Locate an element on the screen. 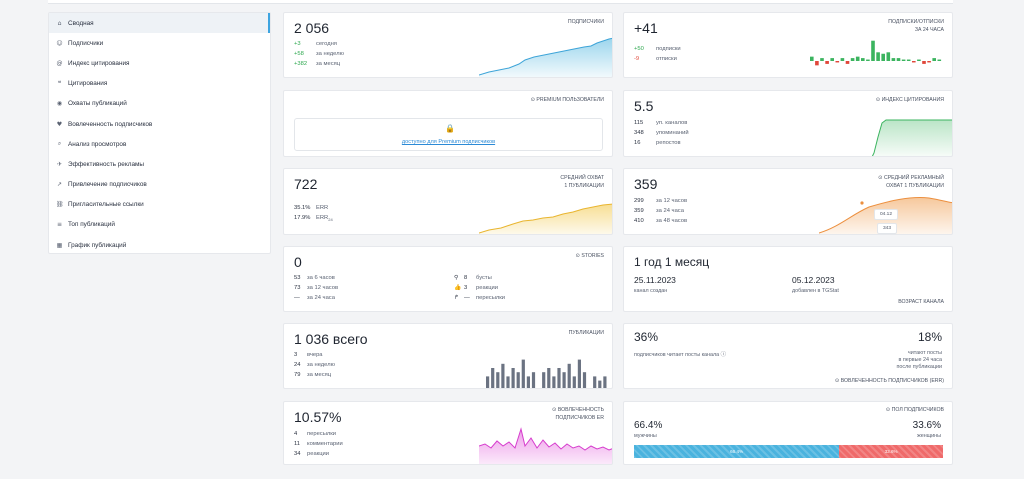 Image resolution: width=1024 pixels, height=479 pixels. sidebar-item-0: ⌂ Сводная is located at coordinates (159, 23).